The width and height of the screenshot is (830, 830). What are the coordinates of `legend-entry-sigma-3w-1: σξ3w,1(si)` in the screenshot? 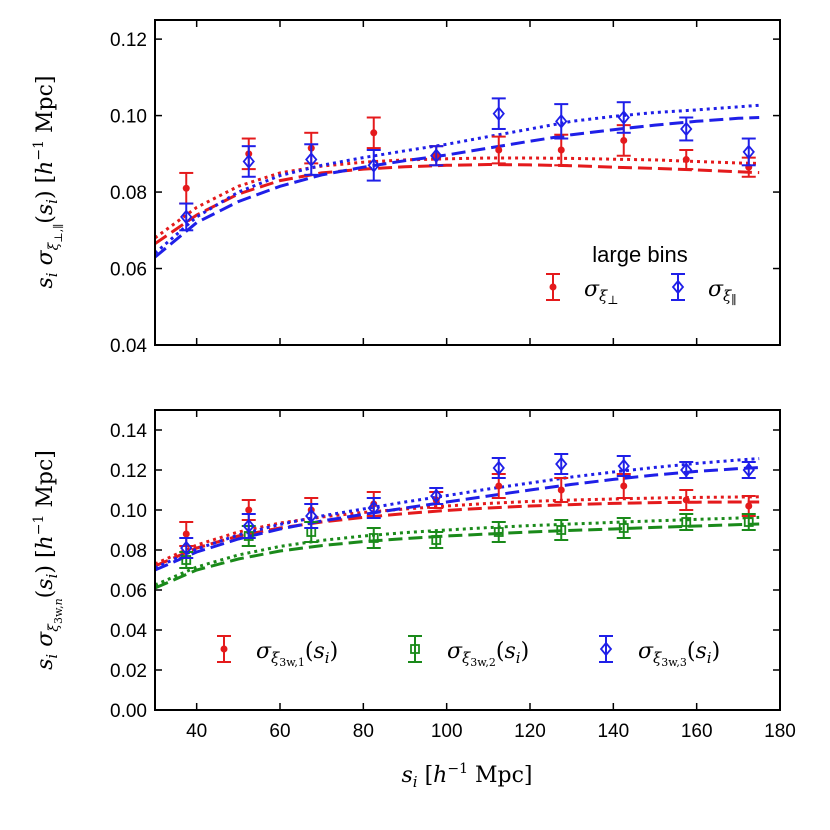 It's located at (277, 652).